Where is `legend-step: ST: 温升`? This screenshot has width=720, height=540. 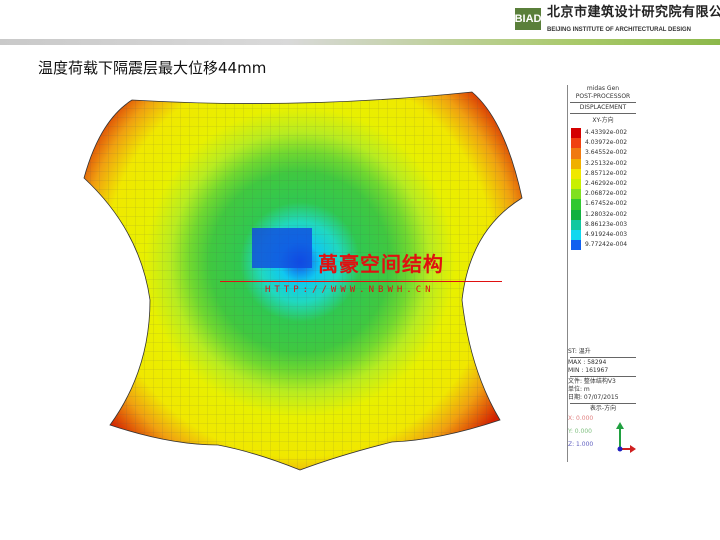
legend-step: ST: 温升 is located at coordinates (579, 352).